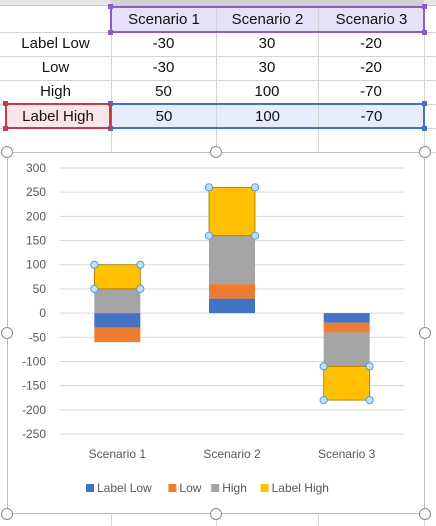 The width and height of the screenshot is (436, 526). I want to click on row-label-label-low: Label Low, so click(55, 43).